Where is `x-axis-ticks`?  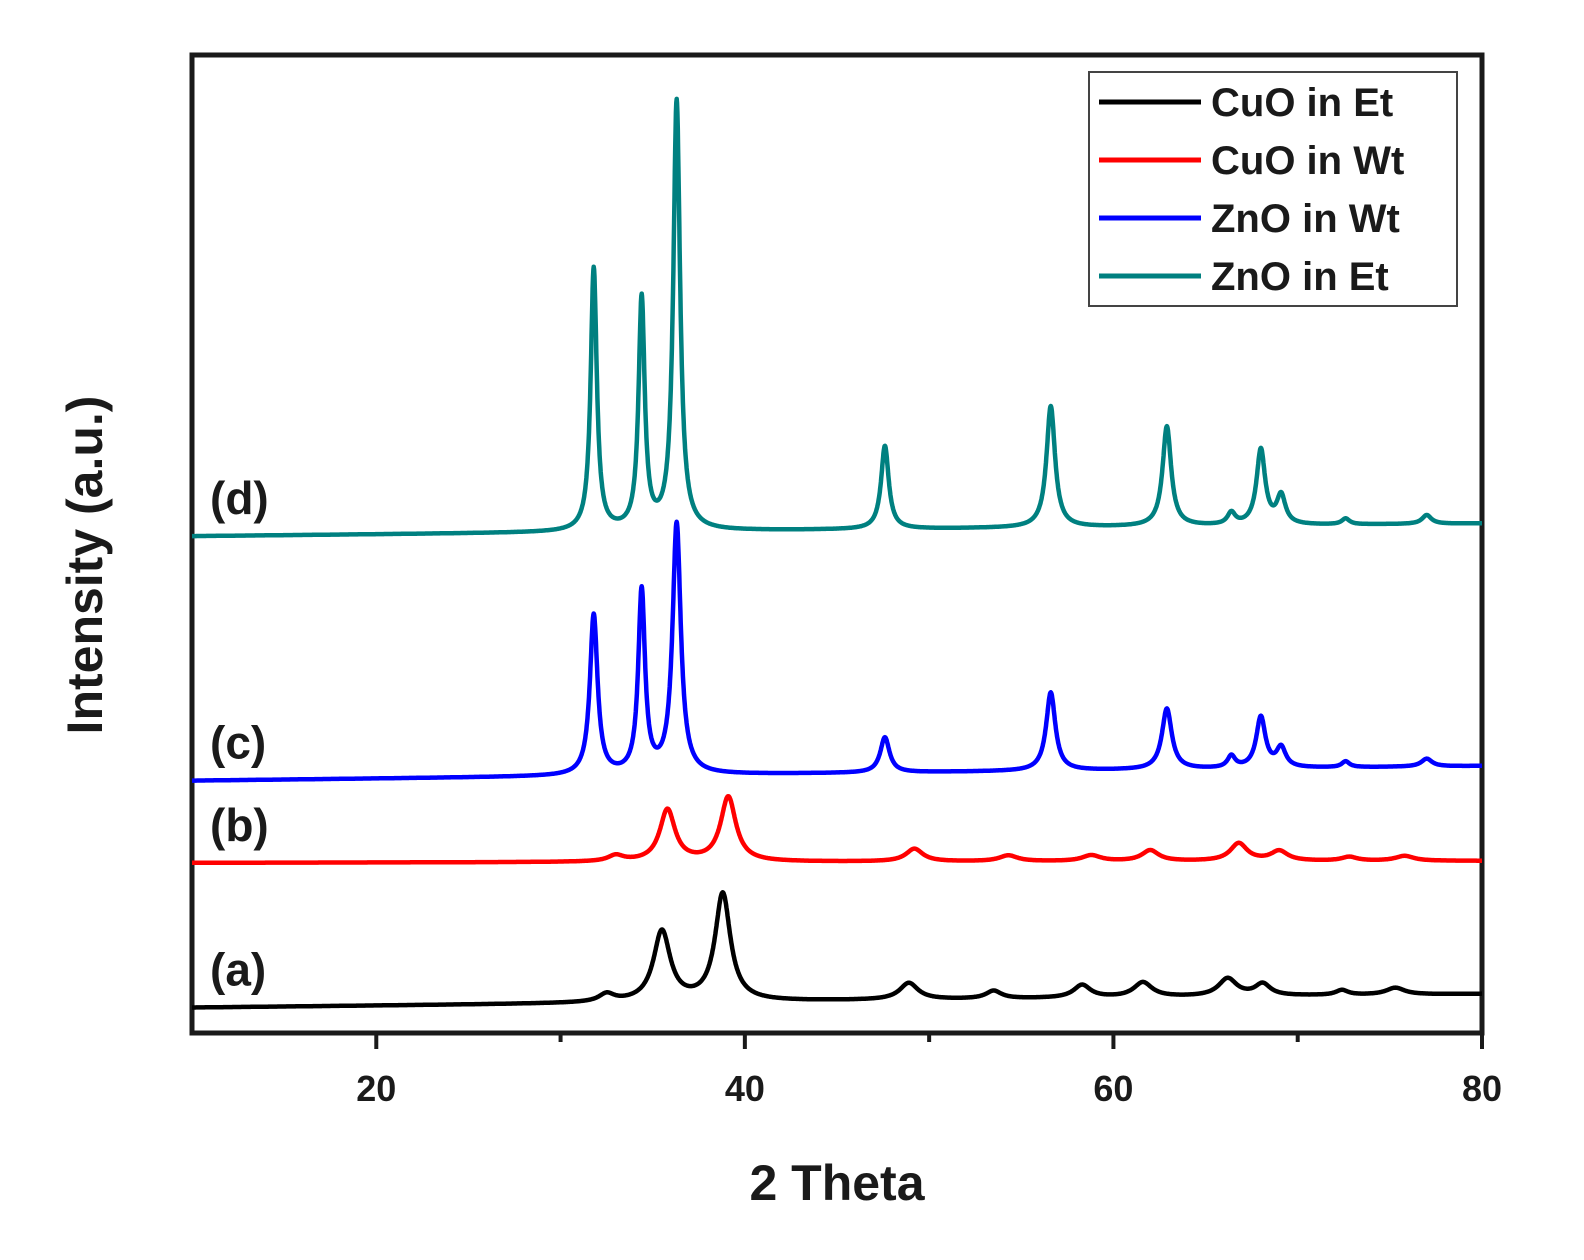 x-axis-ticks is located at coordinates (929, 1041).